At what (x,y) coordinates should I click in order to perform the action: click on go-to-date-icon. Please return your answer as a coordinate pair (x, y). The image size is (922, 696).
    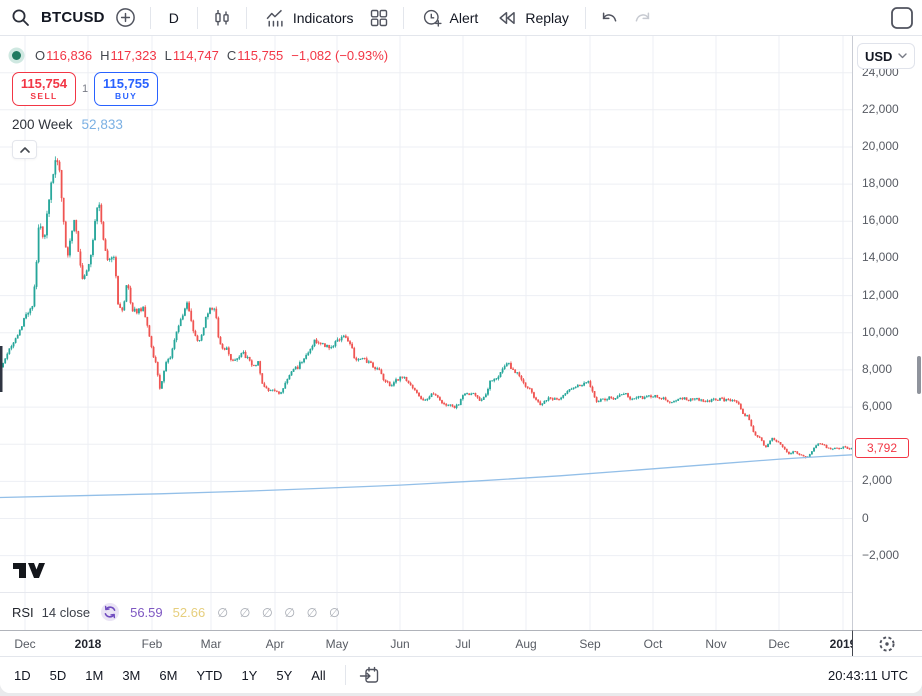
    Looking at the image, I should click on (370, 675).